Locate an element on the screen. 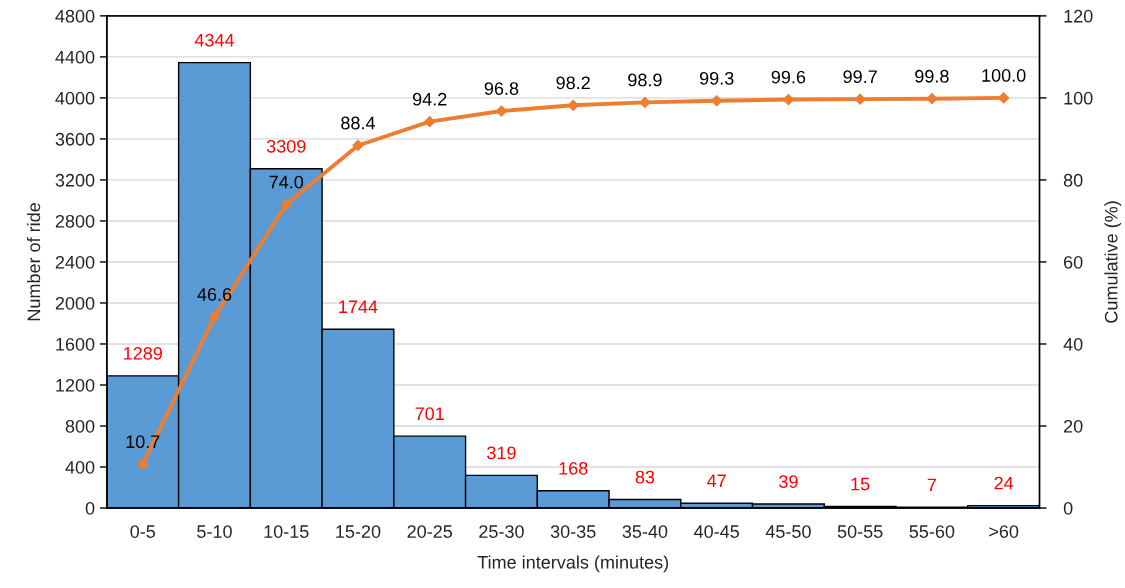 Image resolution: width=1125 pixels, height=588 pixels. x-axis-title: Time intervals (minutes) is located at coordinates (573, 564).